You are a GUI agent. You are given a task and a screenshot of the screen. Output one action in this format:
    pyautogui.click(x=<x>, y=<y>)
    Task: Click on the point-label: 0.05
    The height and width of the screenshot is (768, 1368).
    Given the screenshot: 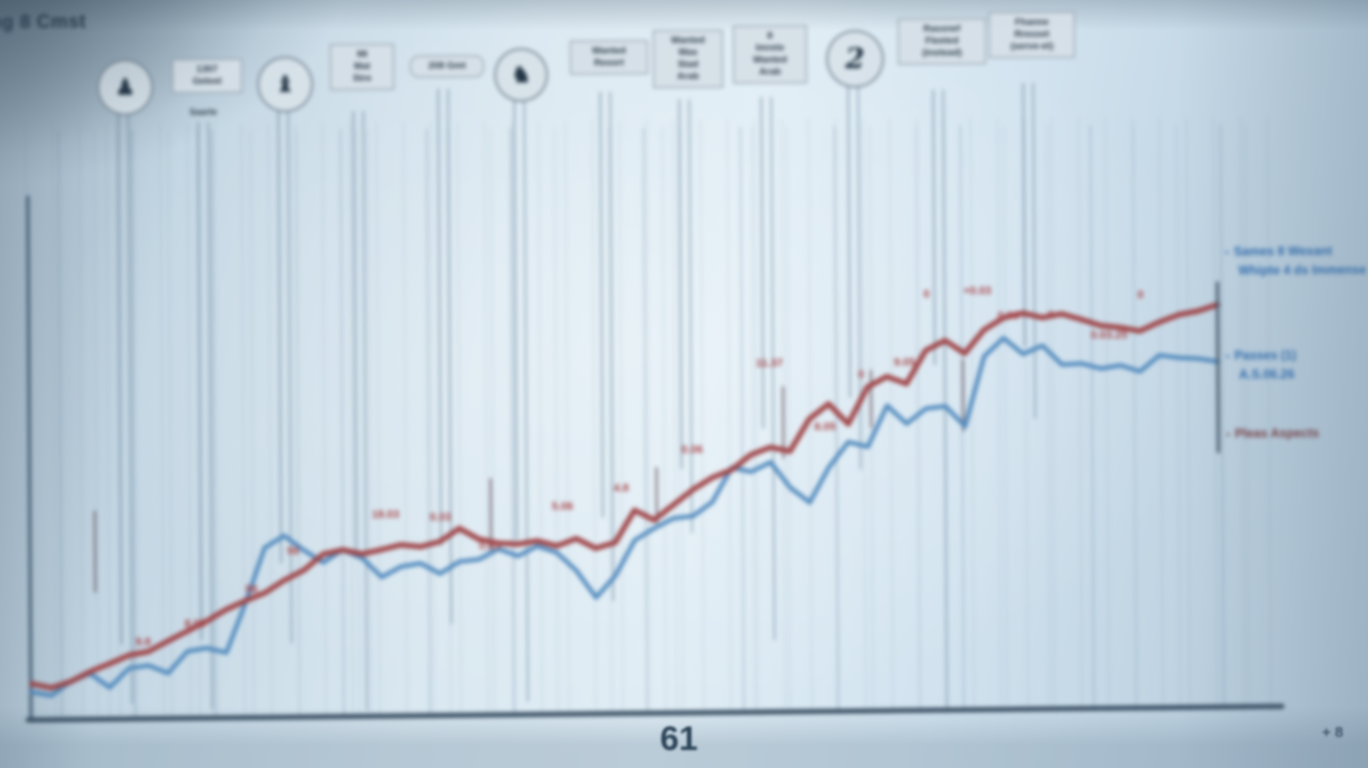 What is the action you would take?
    pyautogui.click(x=489, y=546)
    